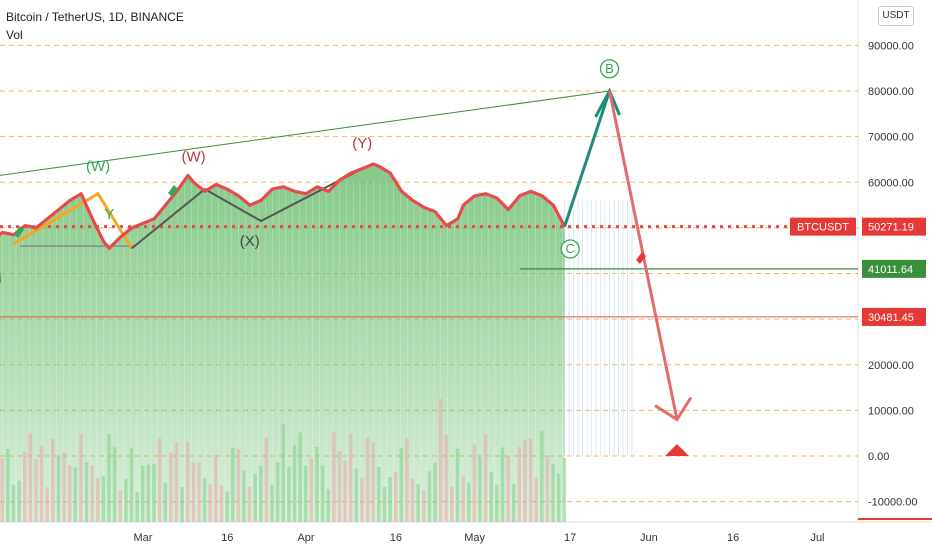 The width and height of the screenshot is (932, 550). Describe the element at coordinates (194, 157) in the screenshot. I see `wave-label: (W)` at that location.